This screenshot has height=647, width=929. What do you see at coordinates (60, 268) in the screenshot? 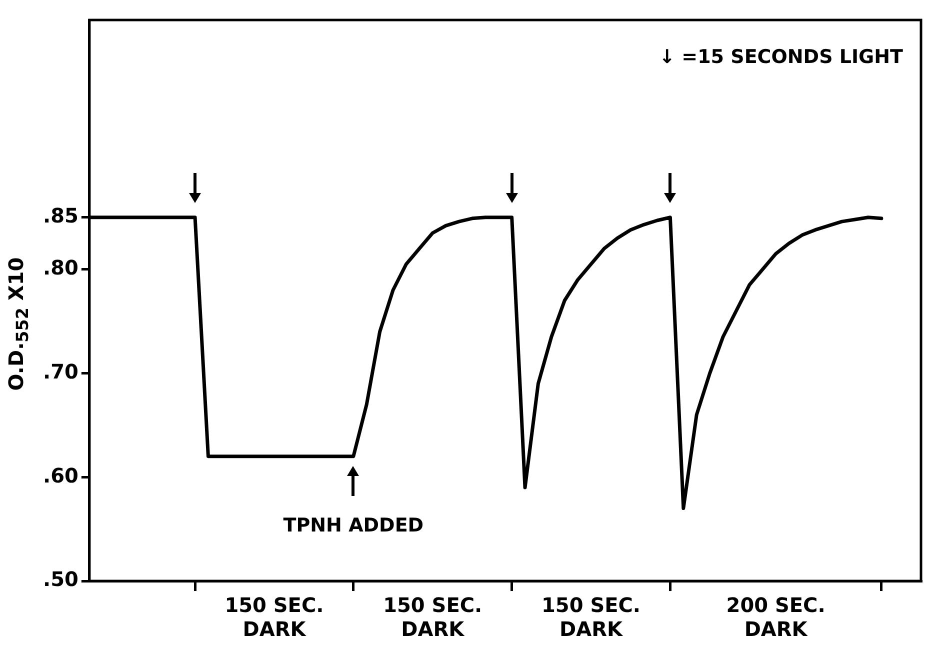
I see `y-tick-label: .80` at bounding box center [60, 268].